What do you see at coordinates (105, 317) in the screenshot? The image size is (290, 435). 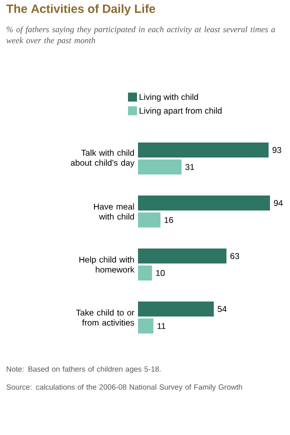 I see `y-tick-label: Take child to or from activities` at bounding box center [105, 317].